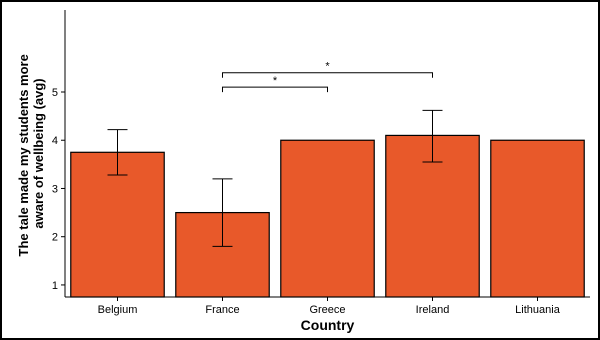 Image resolution: width=600 pixels, height=340 pixels. Describe the element at coordinates (55, 189) in the screenshot. I see `y-tick-label: 3` at that location.